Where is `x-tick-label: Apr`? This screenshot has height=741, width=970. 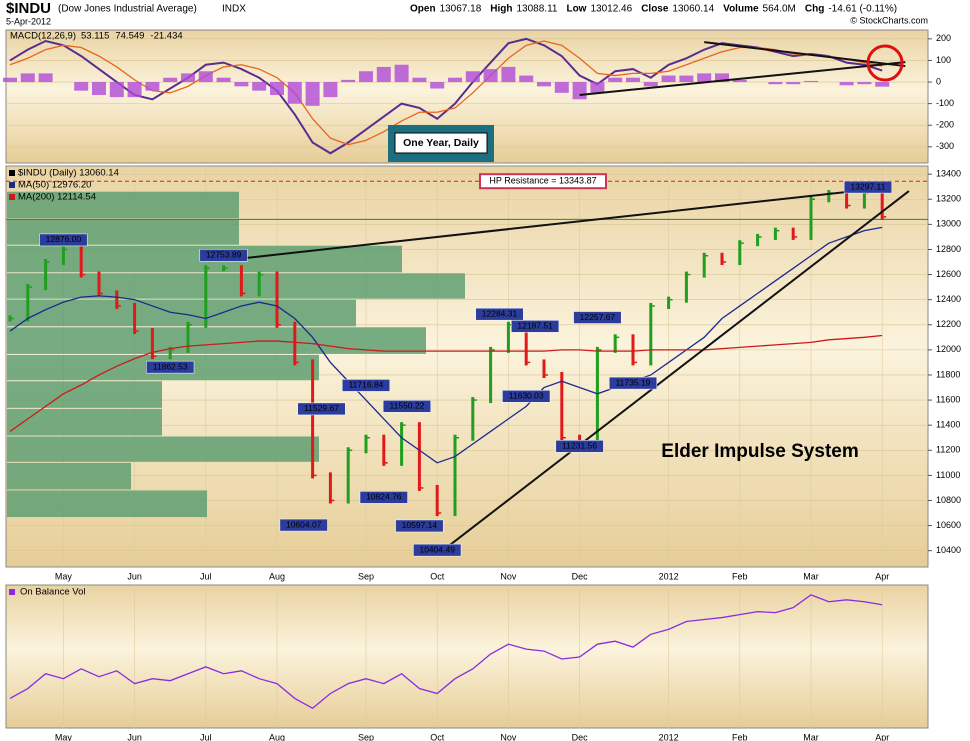 x-tick-label: Apr is located at coordinates (882, 576).